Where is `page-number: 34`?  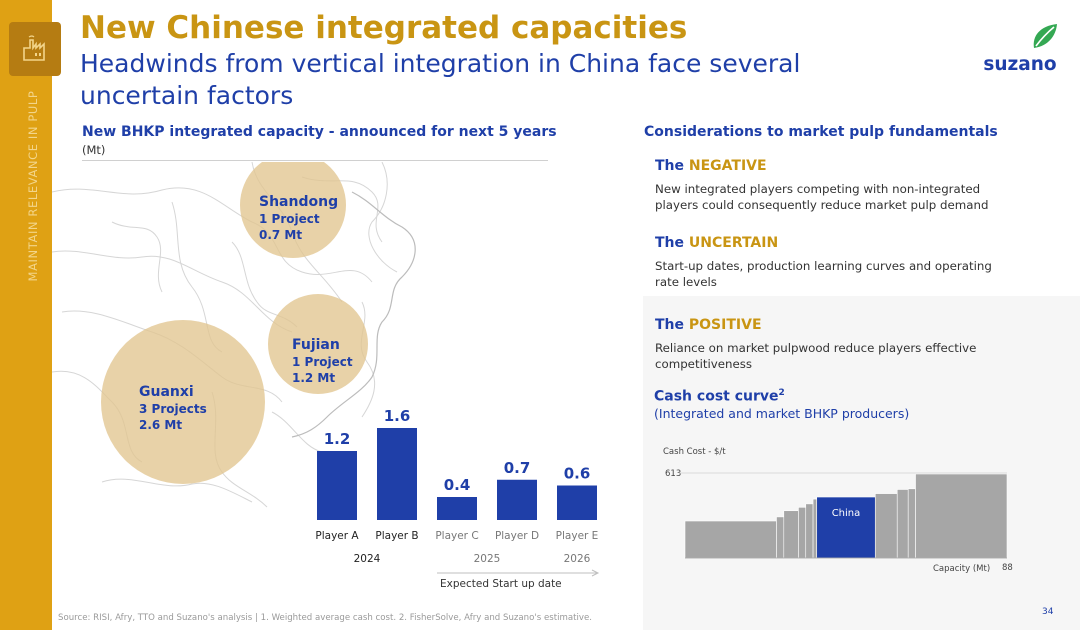
page-number: 34 is located at coordinates (1048, 612).